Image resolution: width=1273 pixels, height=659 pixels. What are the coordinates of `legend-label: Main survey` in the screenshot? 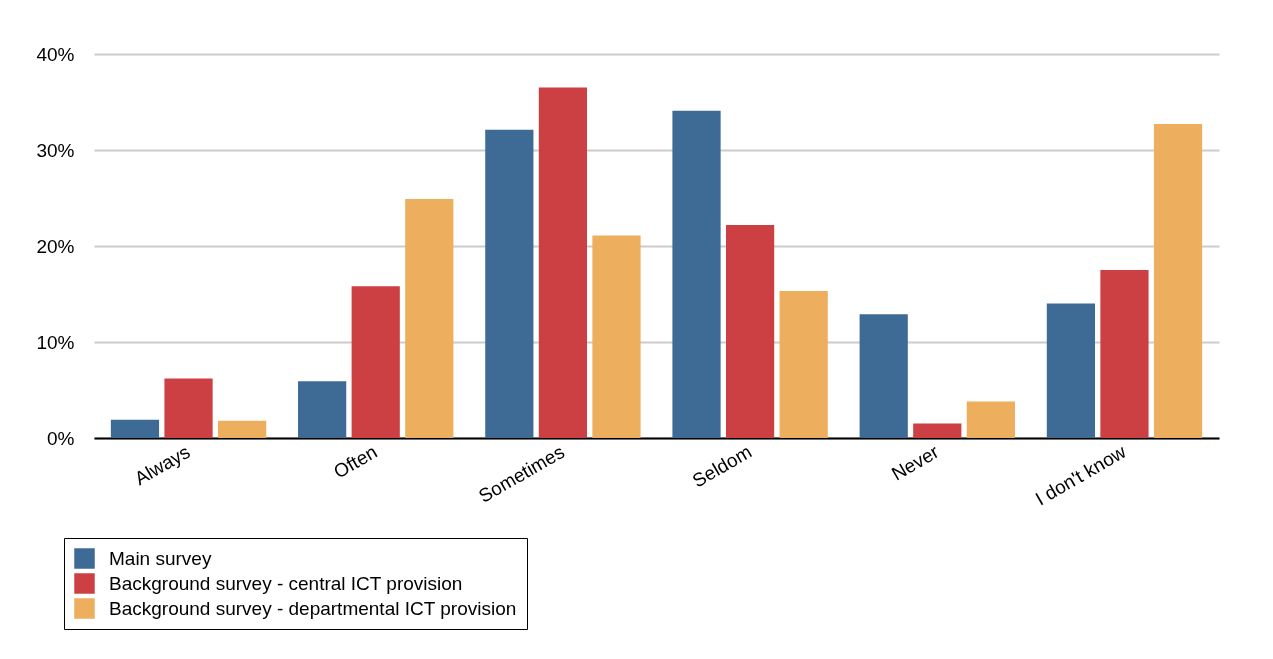 It's located at (160, 558).